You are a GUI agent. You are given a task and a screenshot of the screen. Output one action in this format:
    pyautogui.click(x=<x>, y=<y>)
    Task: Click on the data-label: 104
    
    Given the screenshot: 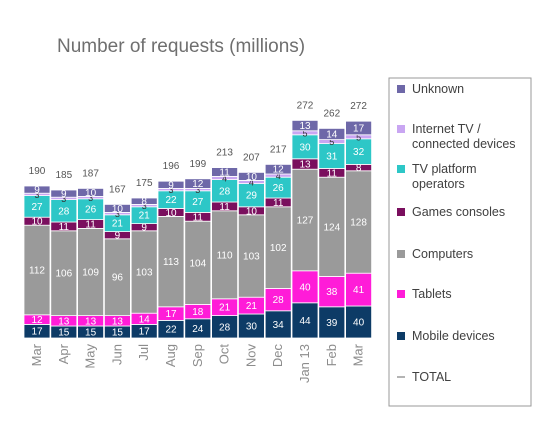 What is the action you would take?
    pyautogui.click(x=197, y=263)
    